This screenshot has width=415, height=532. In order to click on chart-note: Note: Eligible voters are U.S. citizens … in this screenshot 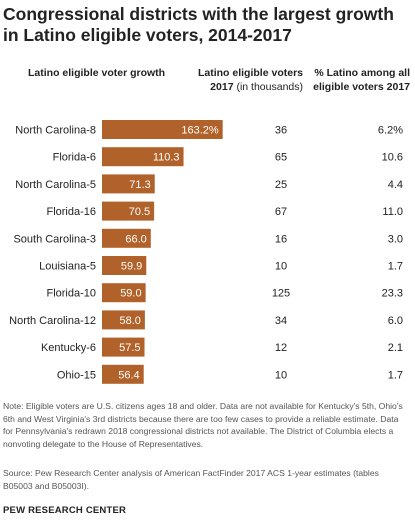, I will do `click(203, 425)`.